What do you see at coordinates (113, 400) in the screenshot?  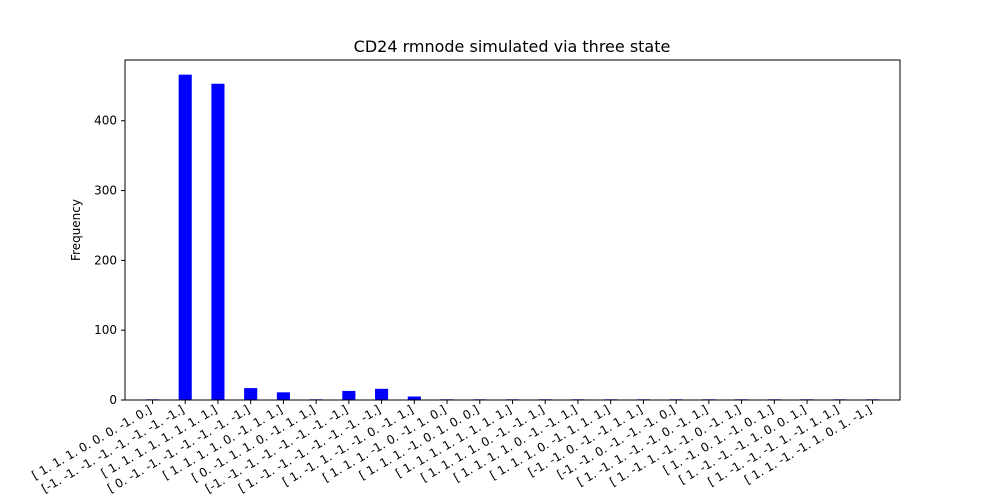 I see `y-tick-label-0: 0` at bounding box center [113, 400].